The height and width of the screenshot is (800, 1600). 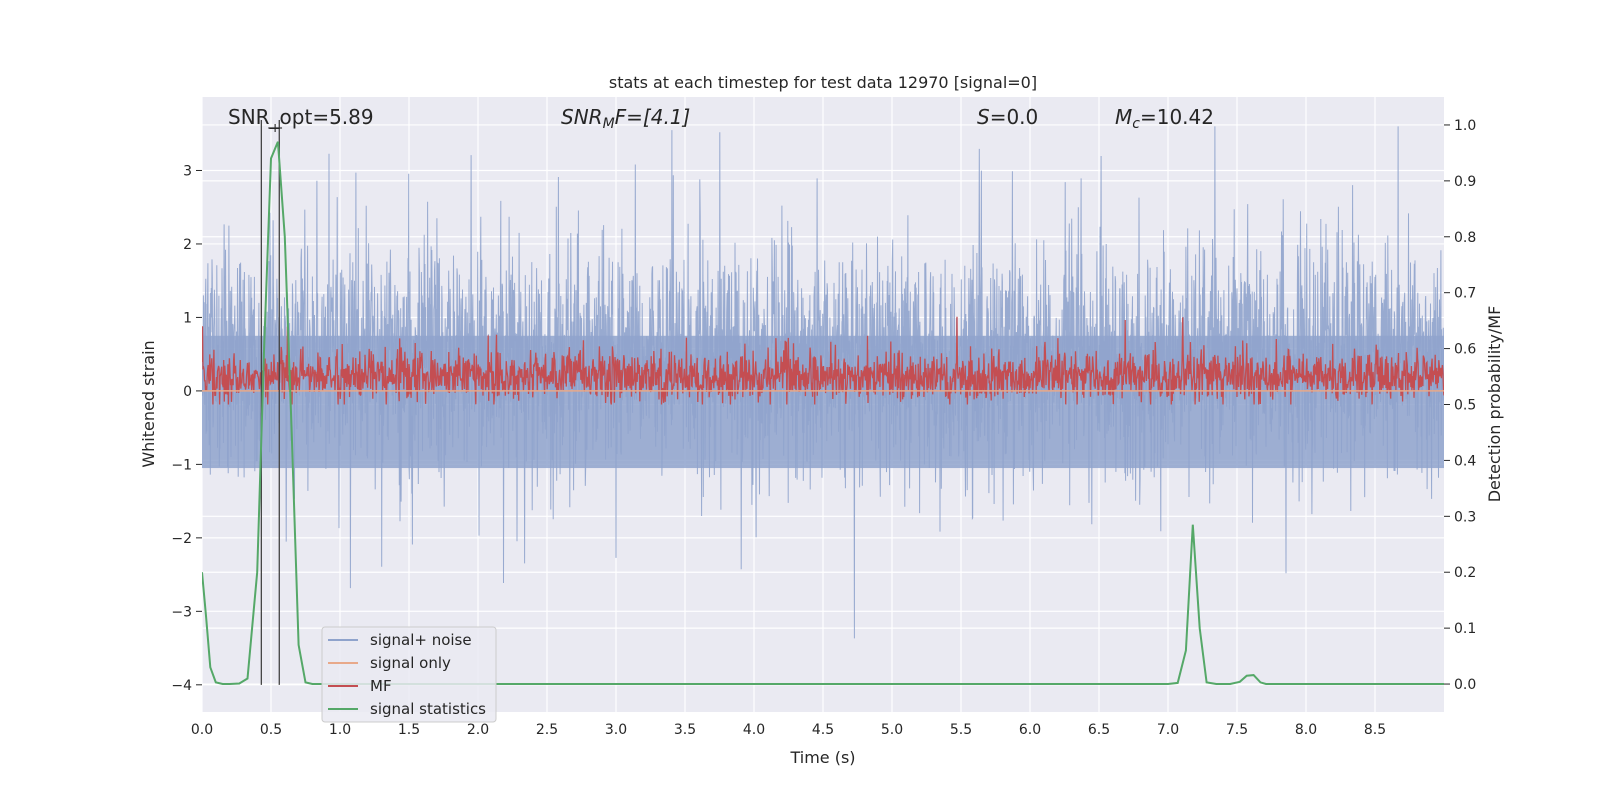 What do you see at coordinates (1465, 126) in the screenshot?
I see `y-right-tick-label: 1.0` at bounding box center [1465, 126].